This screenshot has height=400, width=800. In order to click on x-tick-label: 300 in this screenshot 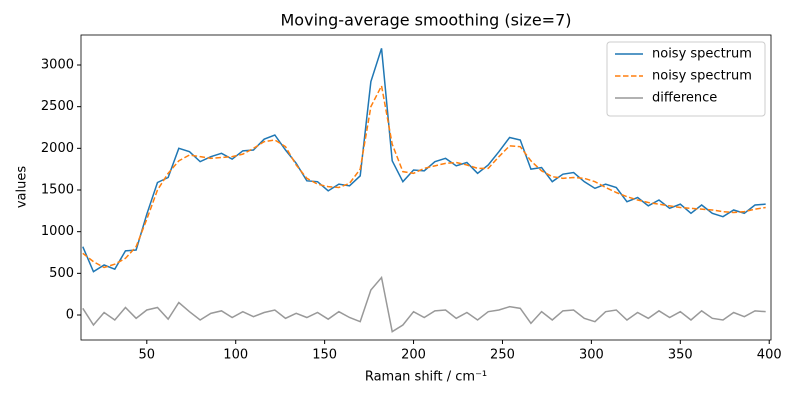, I will do `click(591, 355)`.